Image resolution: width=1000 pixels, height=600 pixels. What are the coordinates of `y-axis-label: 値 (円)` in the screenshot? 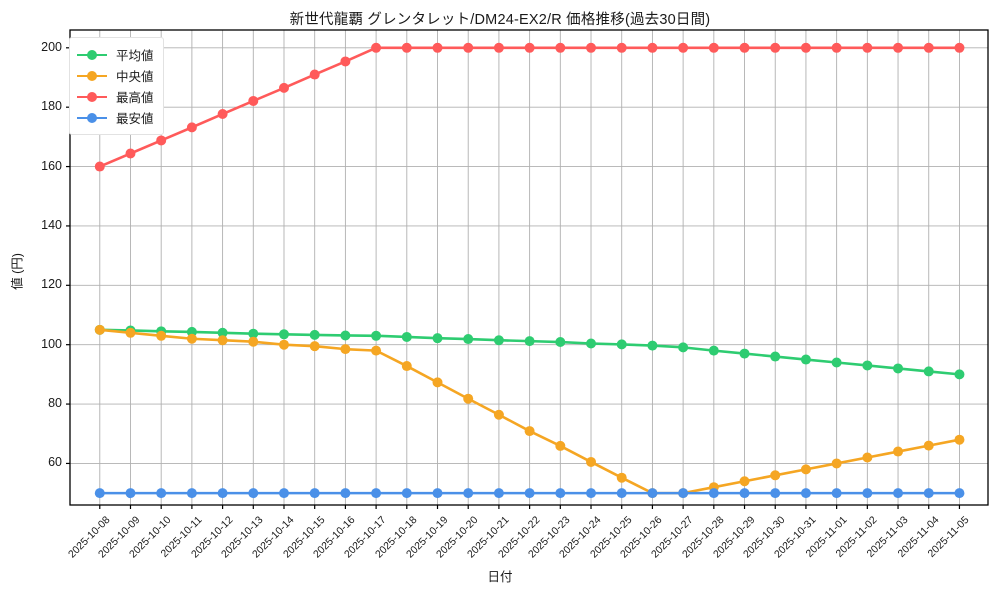 It's located at (17, 271).